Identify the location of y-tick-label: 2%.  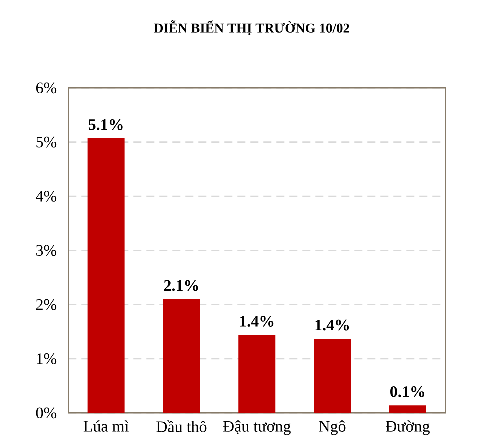
(46, 304).